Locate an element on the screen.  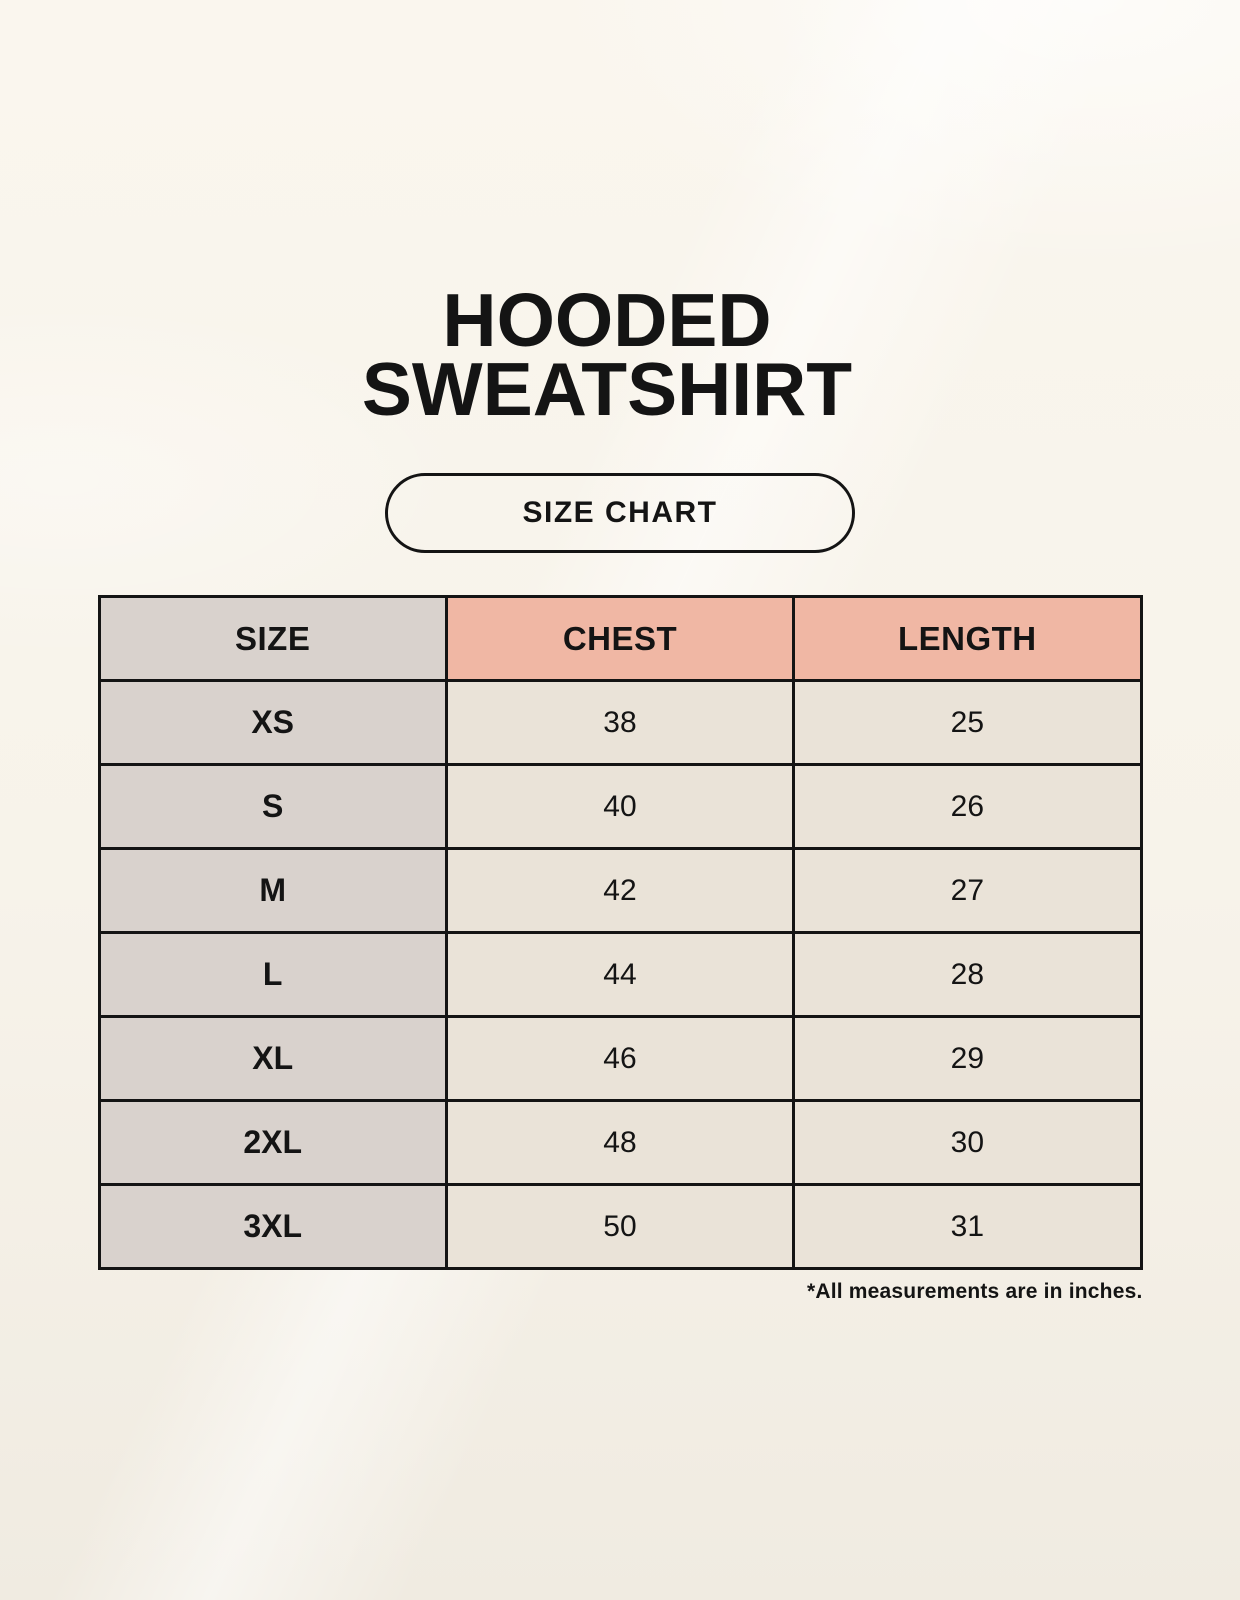
chest-value-cell: 46 is located at coordinates (620, 1058).